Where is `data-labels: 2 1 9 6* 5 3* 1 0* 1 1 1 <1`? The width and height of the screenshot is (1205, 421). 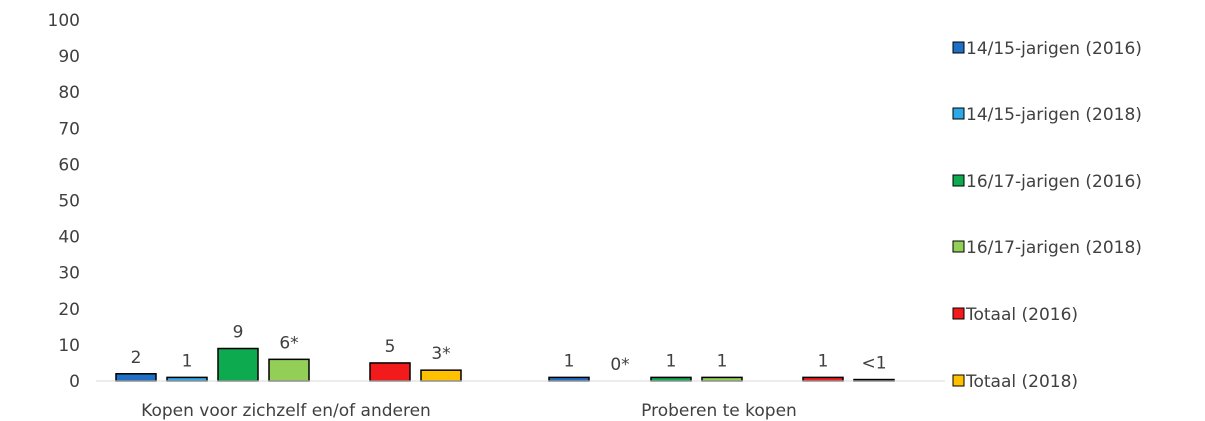
data-labels: 2 1 9 6* 5 3* 1 0* 1 1 1 <1 is located at coordinates (509, 349).